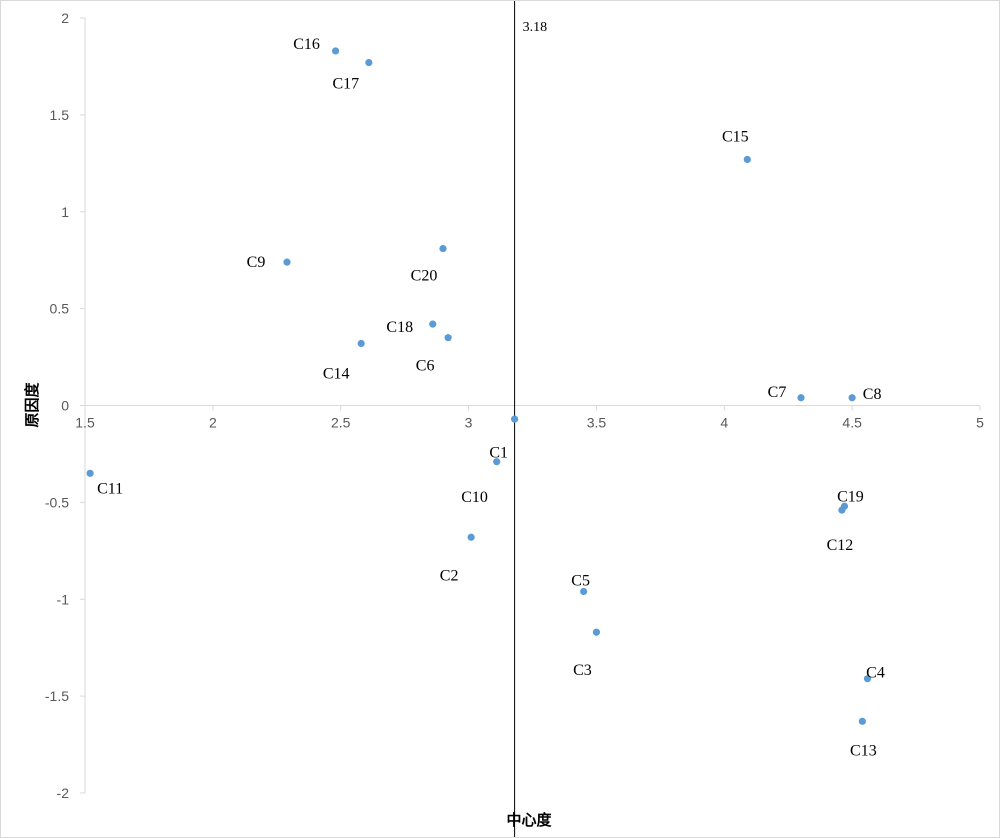 The width and height of the screenshot is (1000, 838). Describe the element at coordinates (361, 343) in the screenshot. I see `point-c14` at that location.